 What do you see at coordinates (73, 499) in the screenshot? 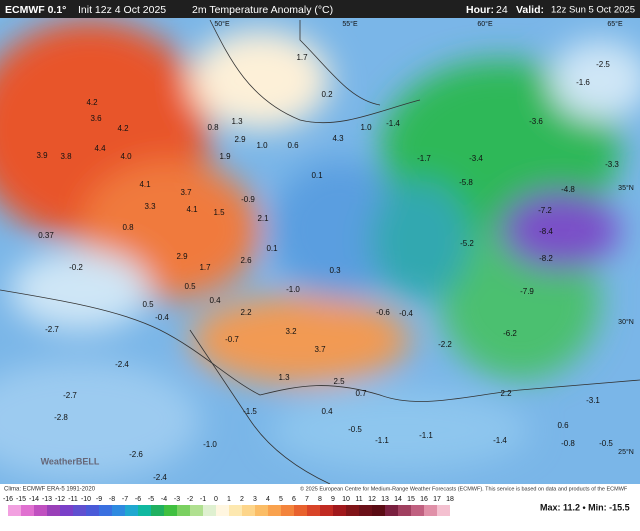
I see `colorbar-tick: -11` at bounding box center [73, 499].